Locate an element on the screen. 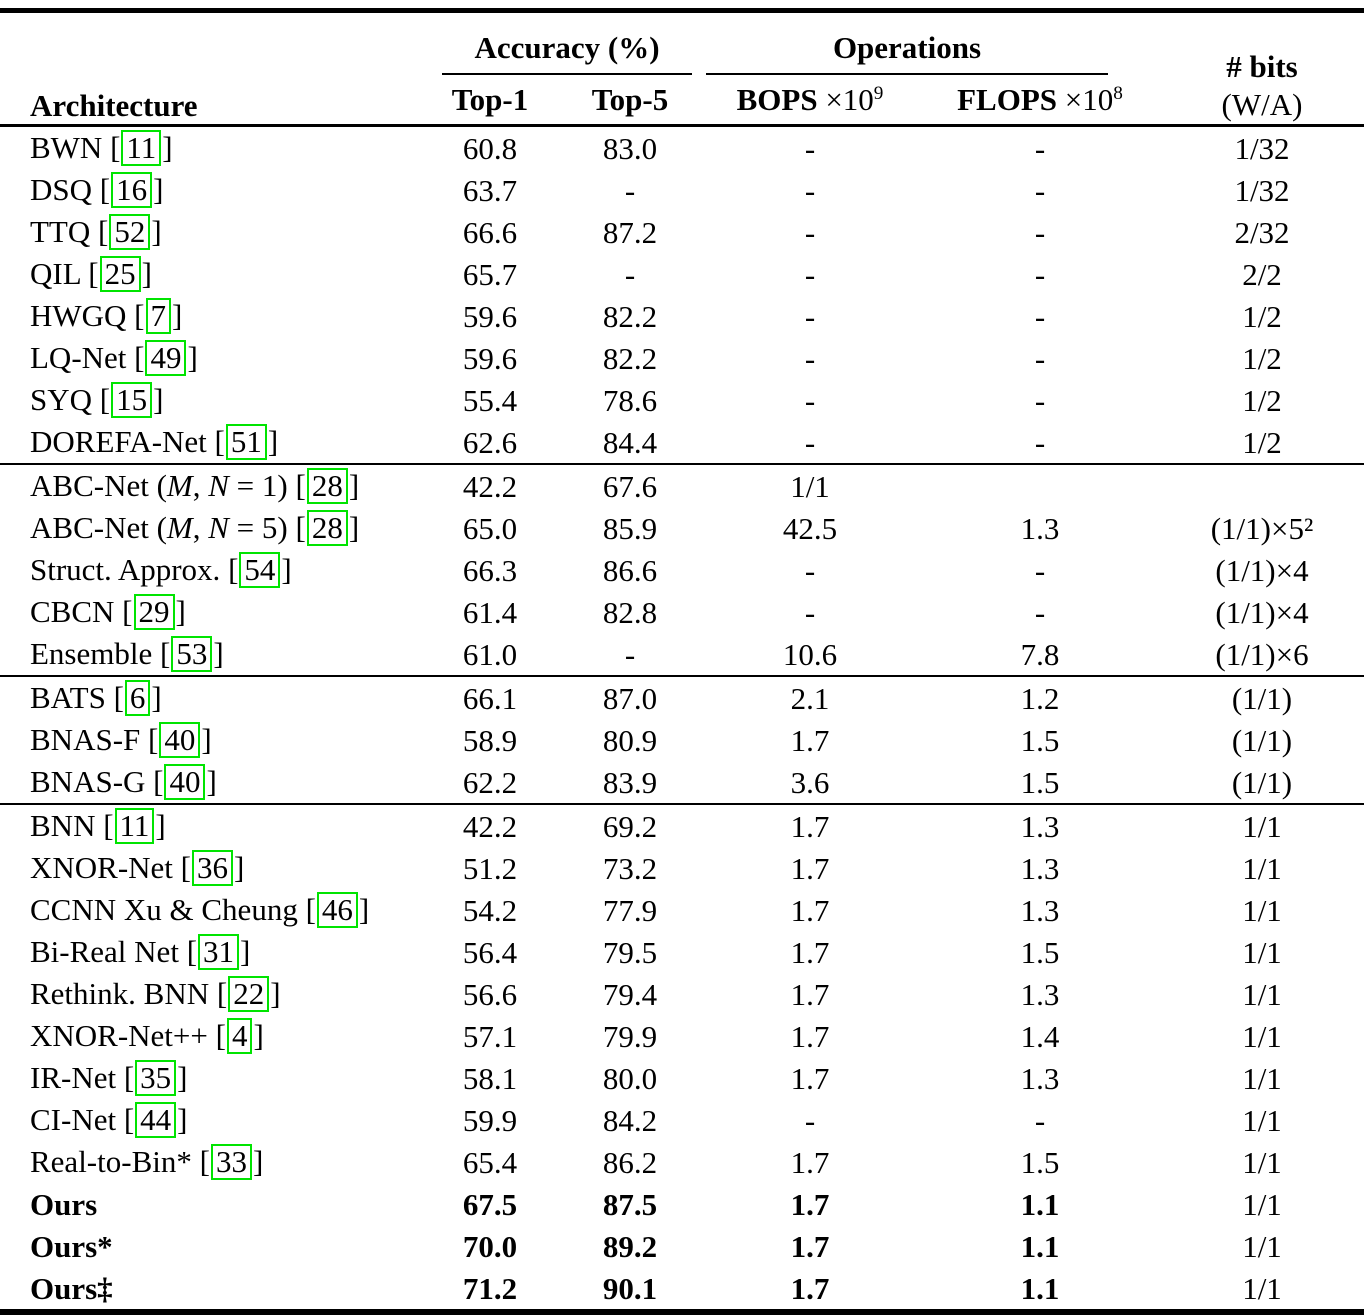 The width and height of the screenshot is (1364, 1315). top5-cell: 73.2 is located at coordinates (630, 868).